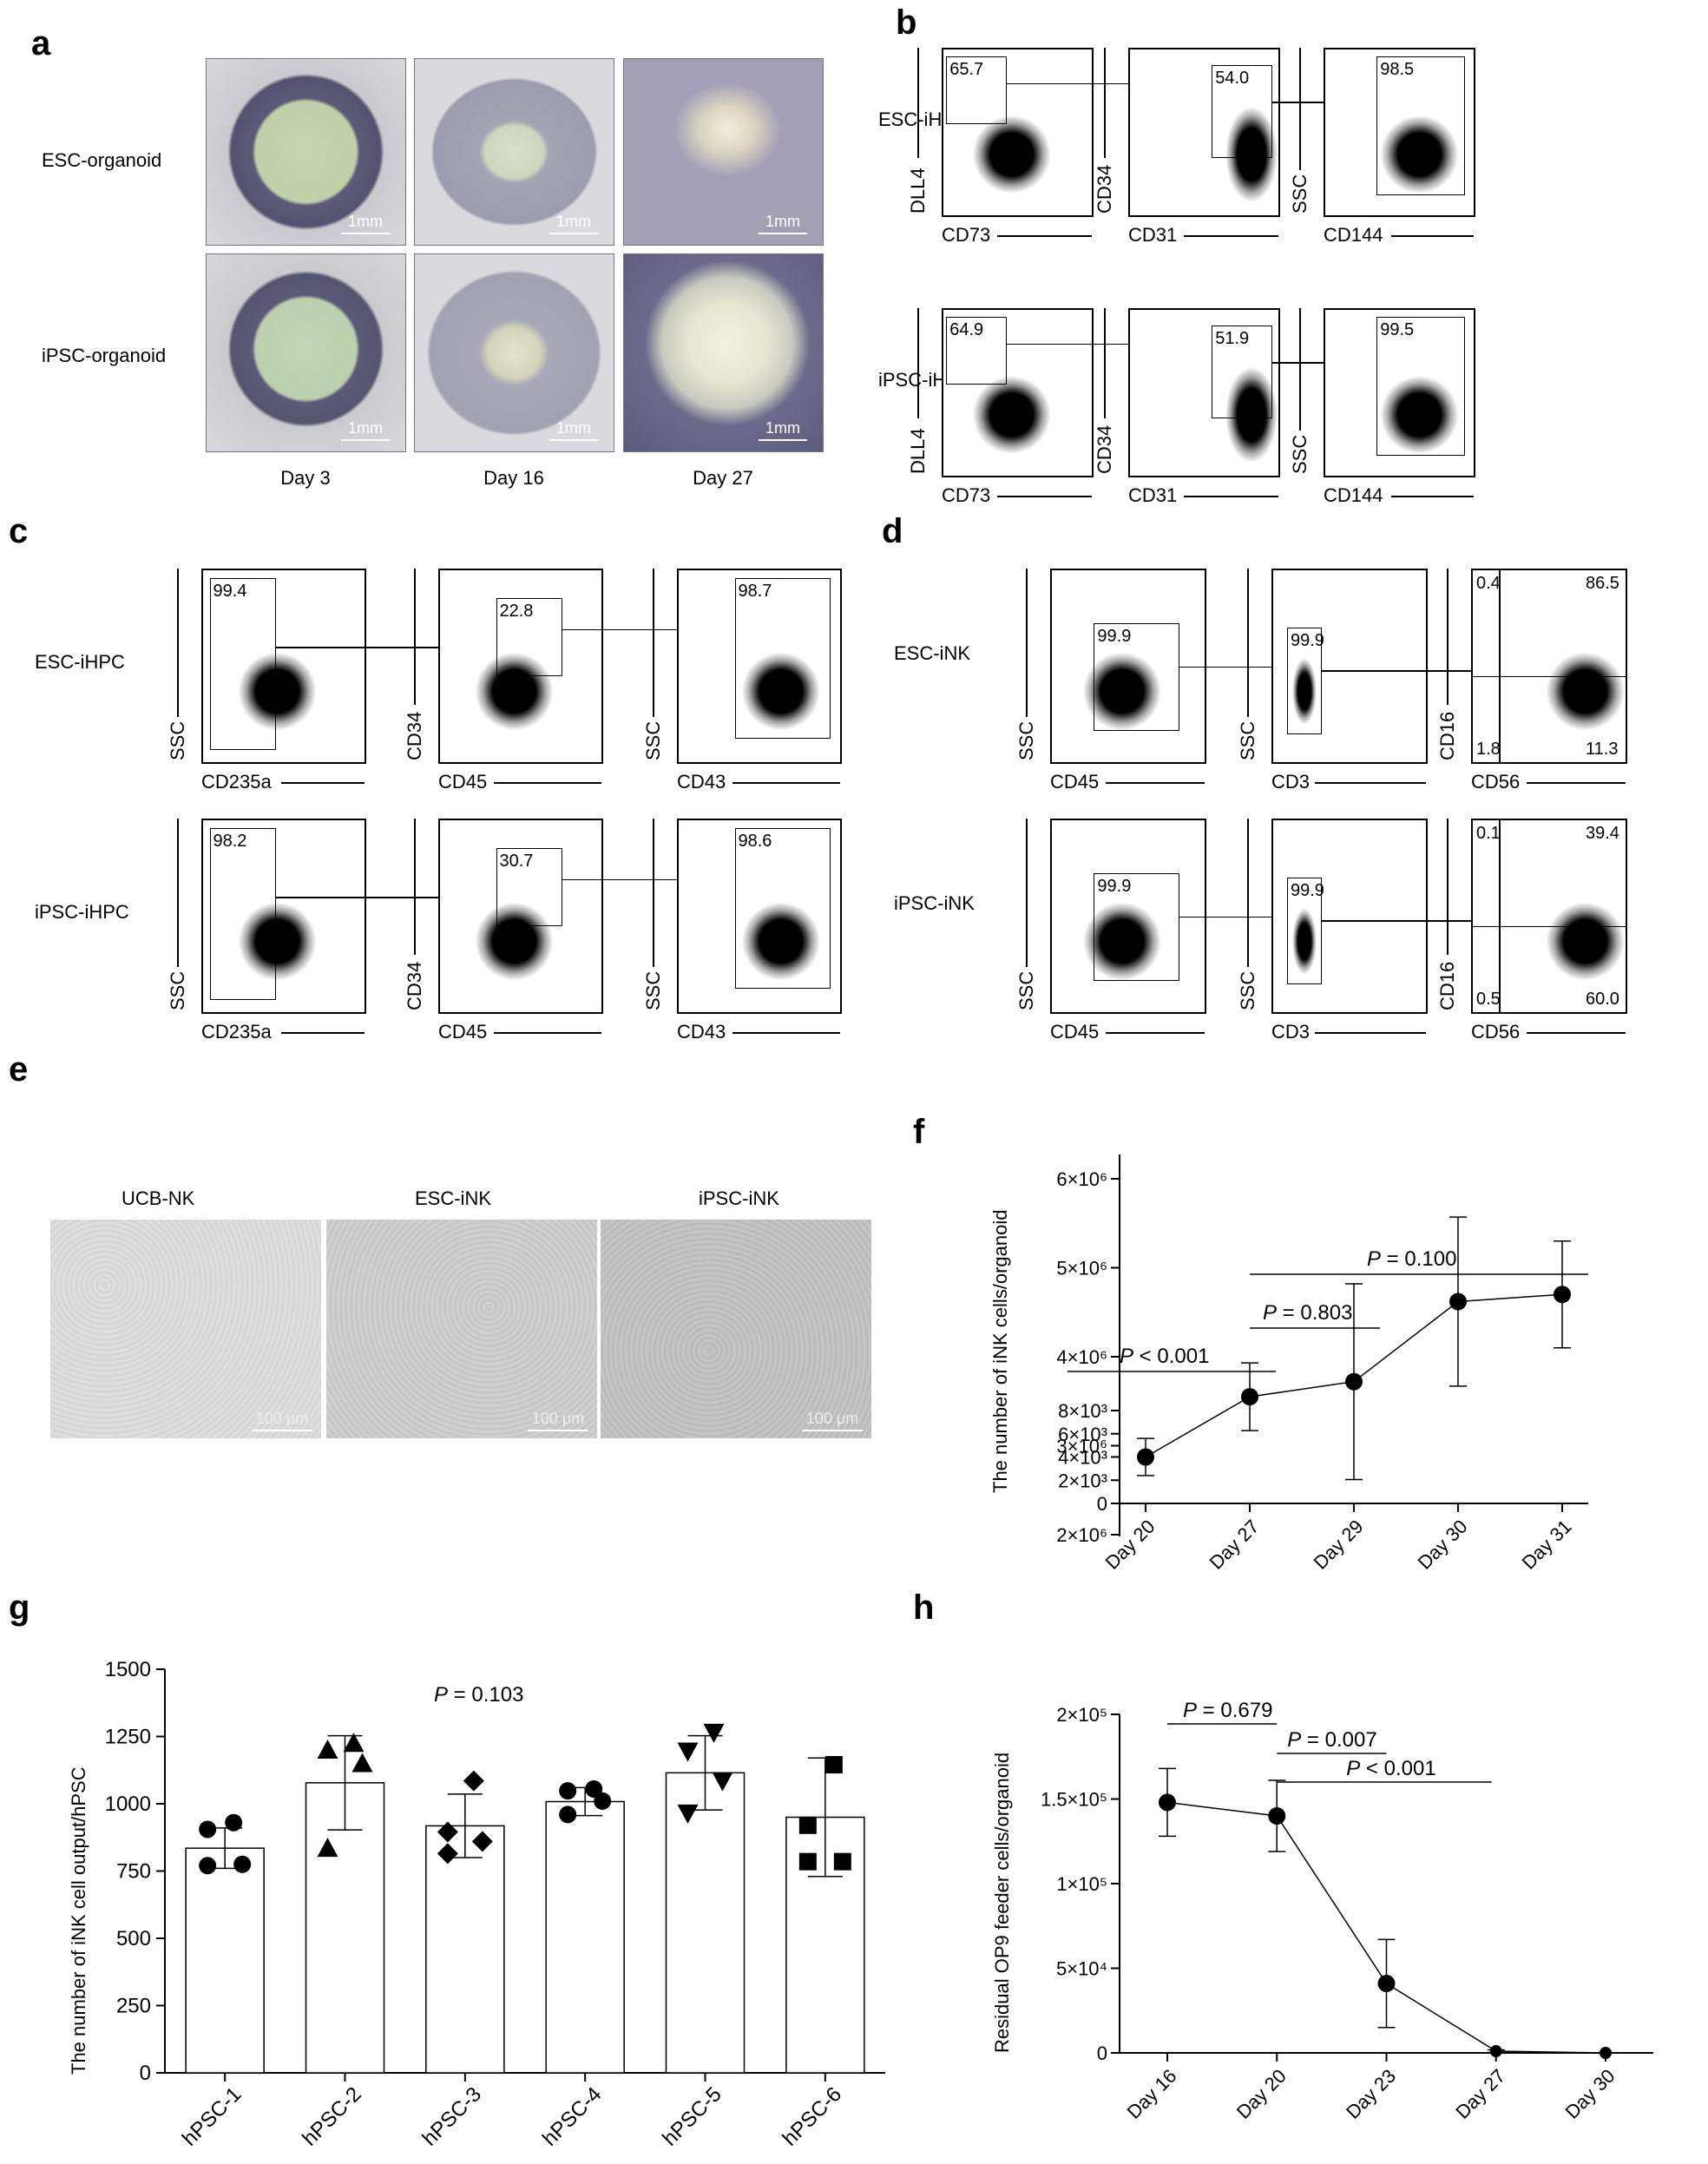 The image size is (1708, 2164). What do you see at coordinates (1082, 1411) in the screenshot?
I see `y-tick-label: 8×10³` at bounding box center [1082, 1411].